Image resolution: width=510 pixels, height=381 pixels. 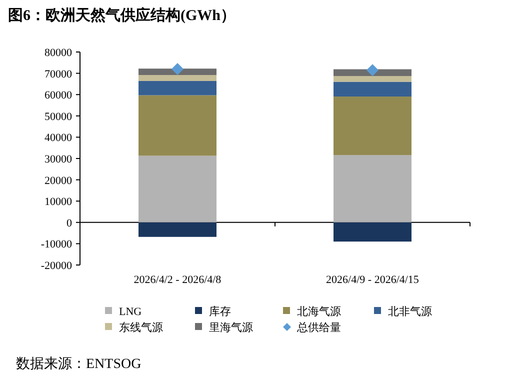 What do you see at coordinates (69, 223) in the screenshot?
I see `y-tick-label: 0` at bounding box center [69, 223].